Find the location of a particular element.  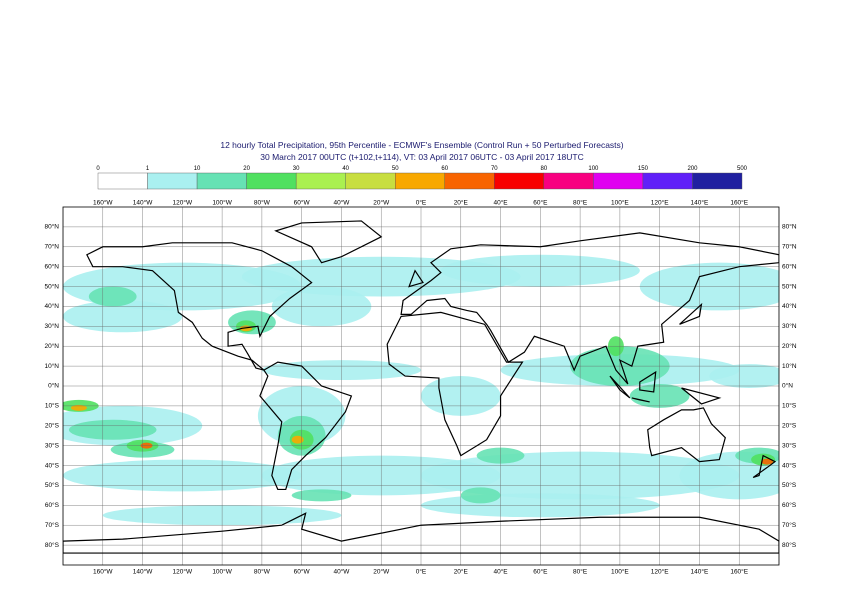

lat-label: 30°S is located at coordinates (789, 445).